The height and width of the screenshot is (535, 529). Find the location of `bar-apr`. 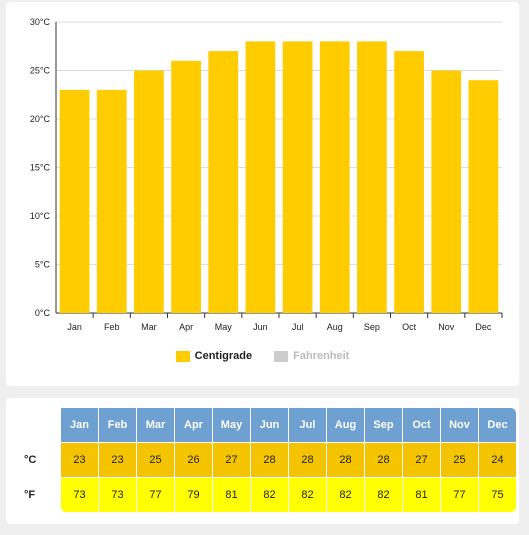

bar-apr is located at coordinates (186, 186).